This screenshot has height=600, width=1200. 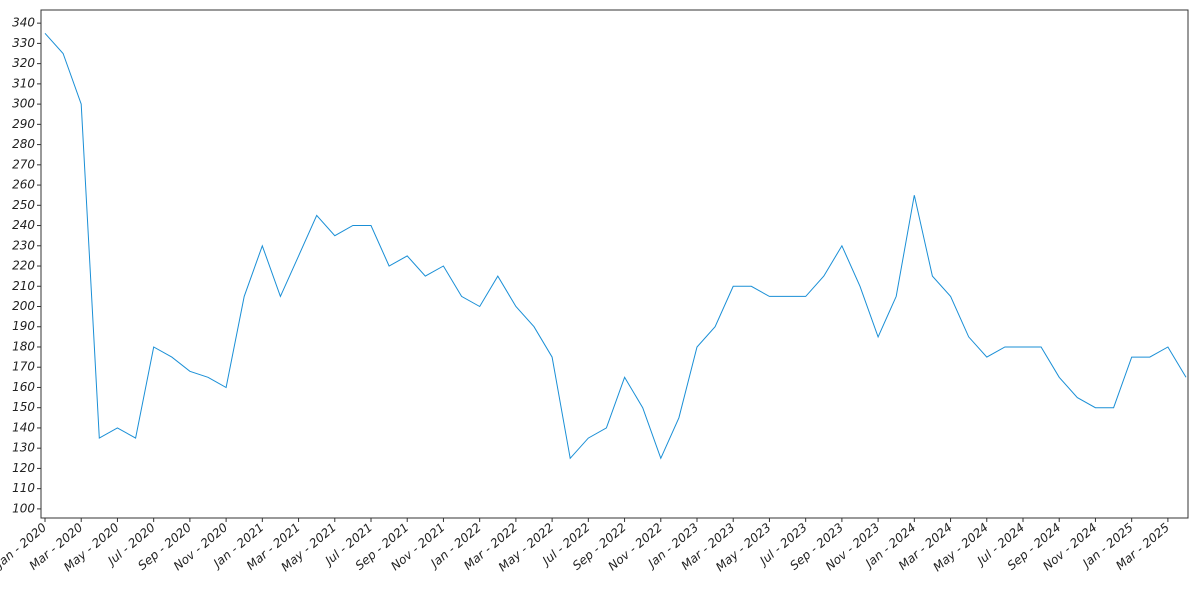 What do you see at coordinates (23, 43) in the screenshot?
I see `y-tick-label: 330` at bounding box center [23, 43].